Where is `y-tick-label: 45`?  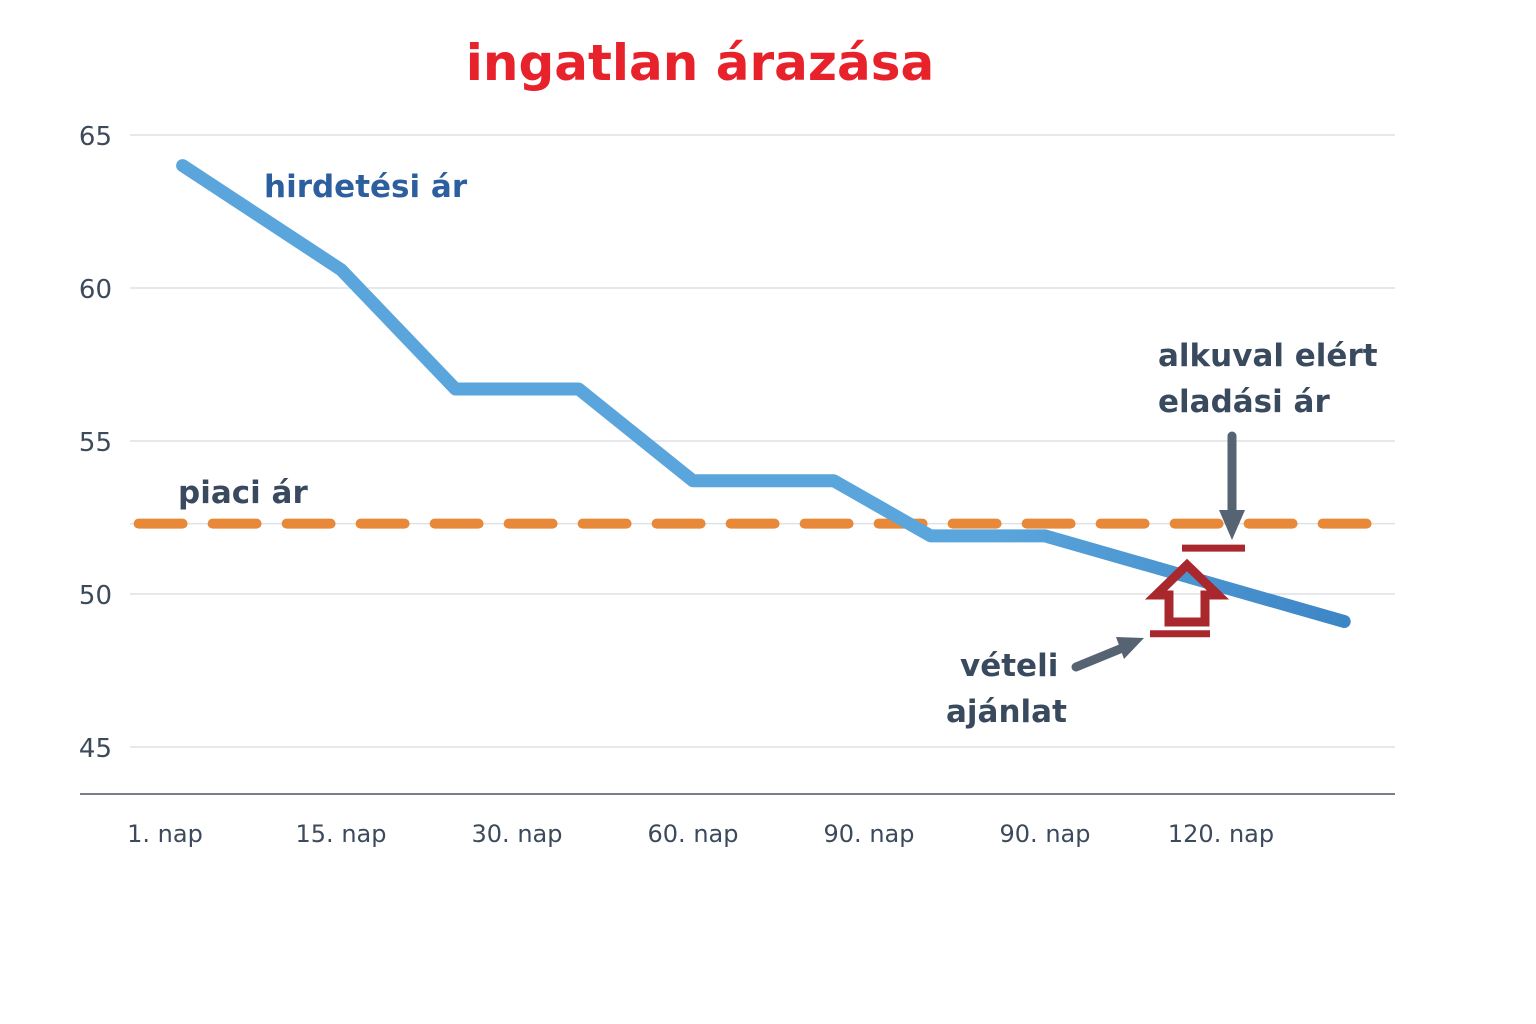 y-tick-label: 45 is located at coordinates (95, 749).